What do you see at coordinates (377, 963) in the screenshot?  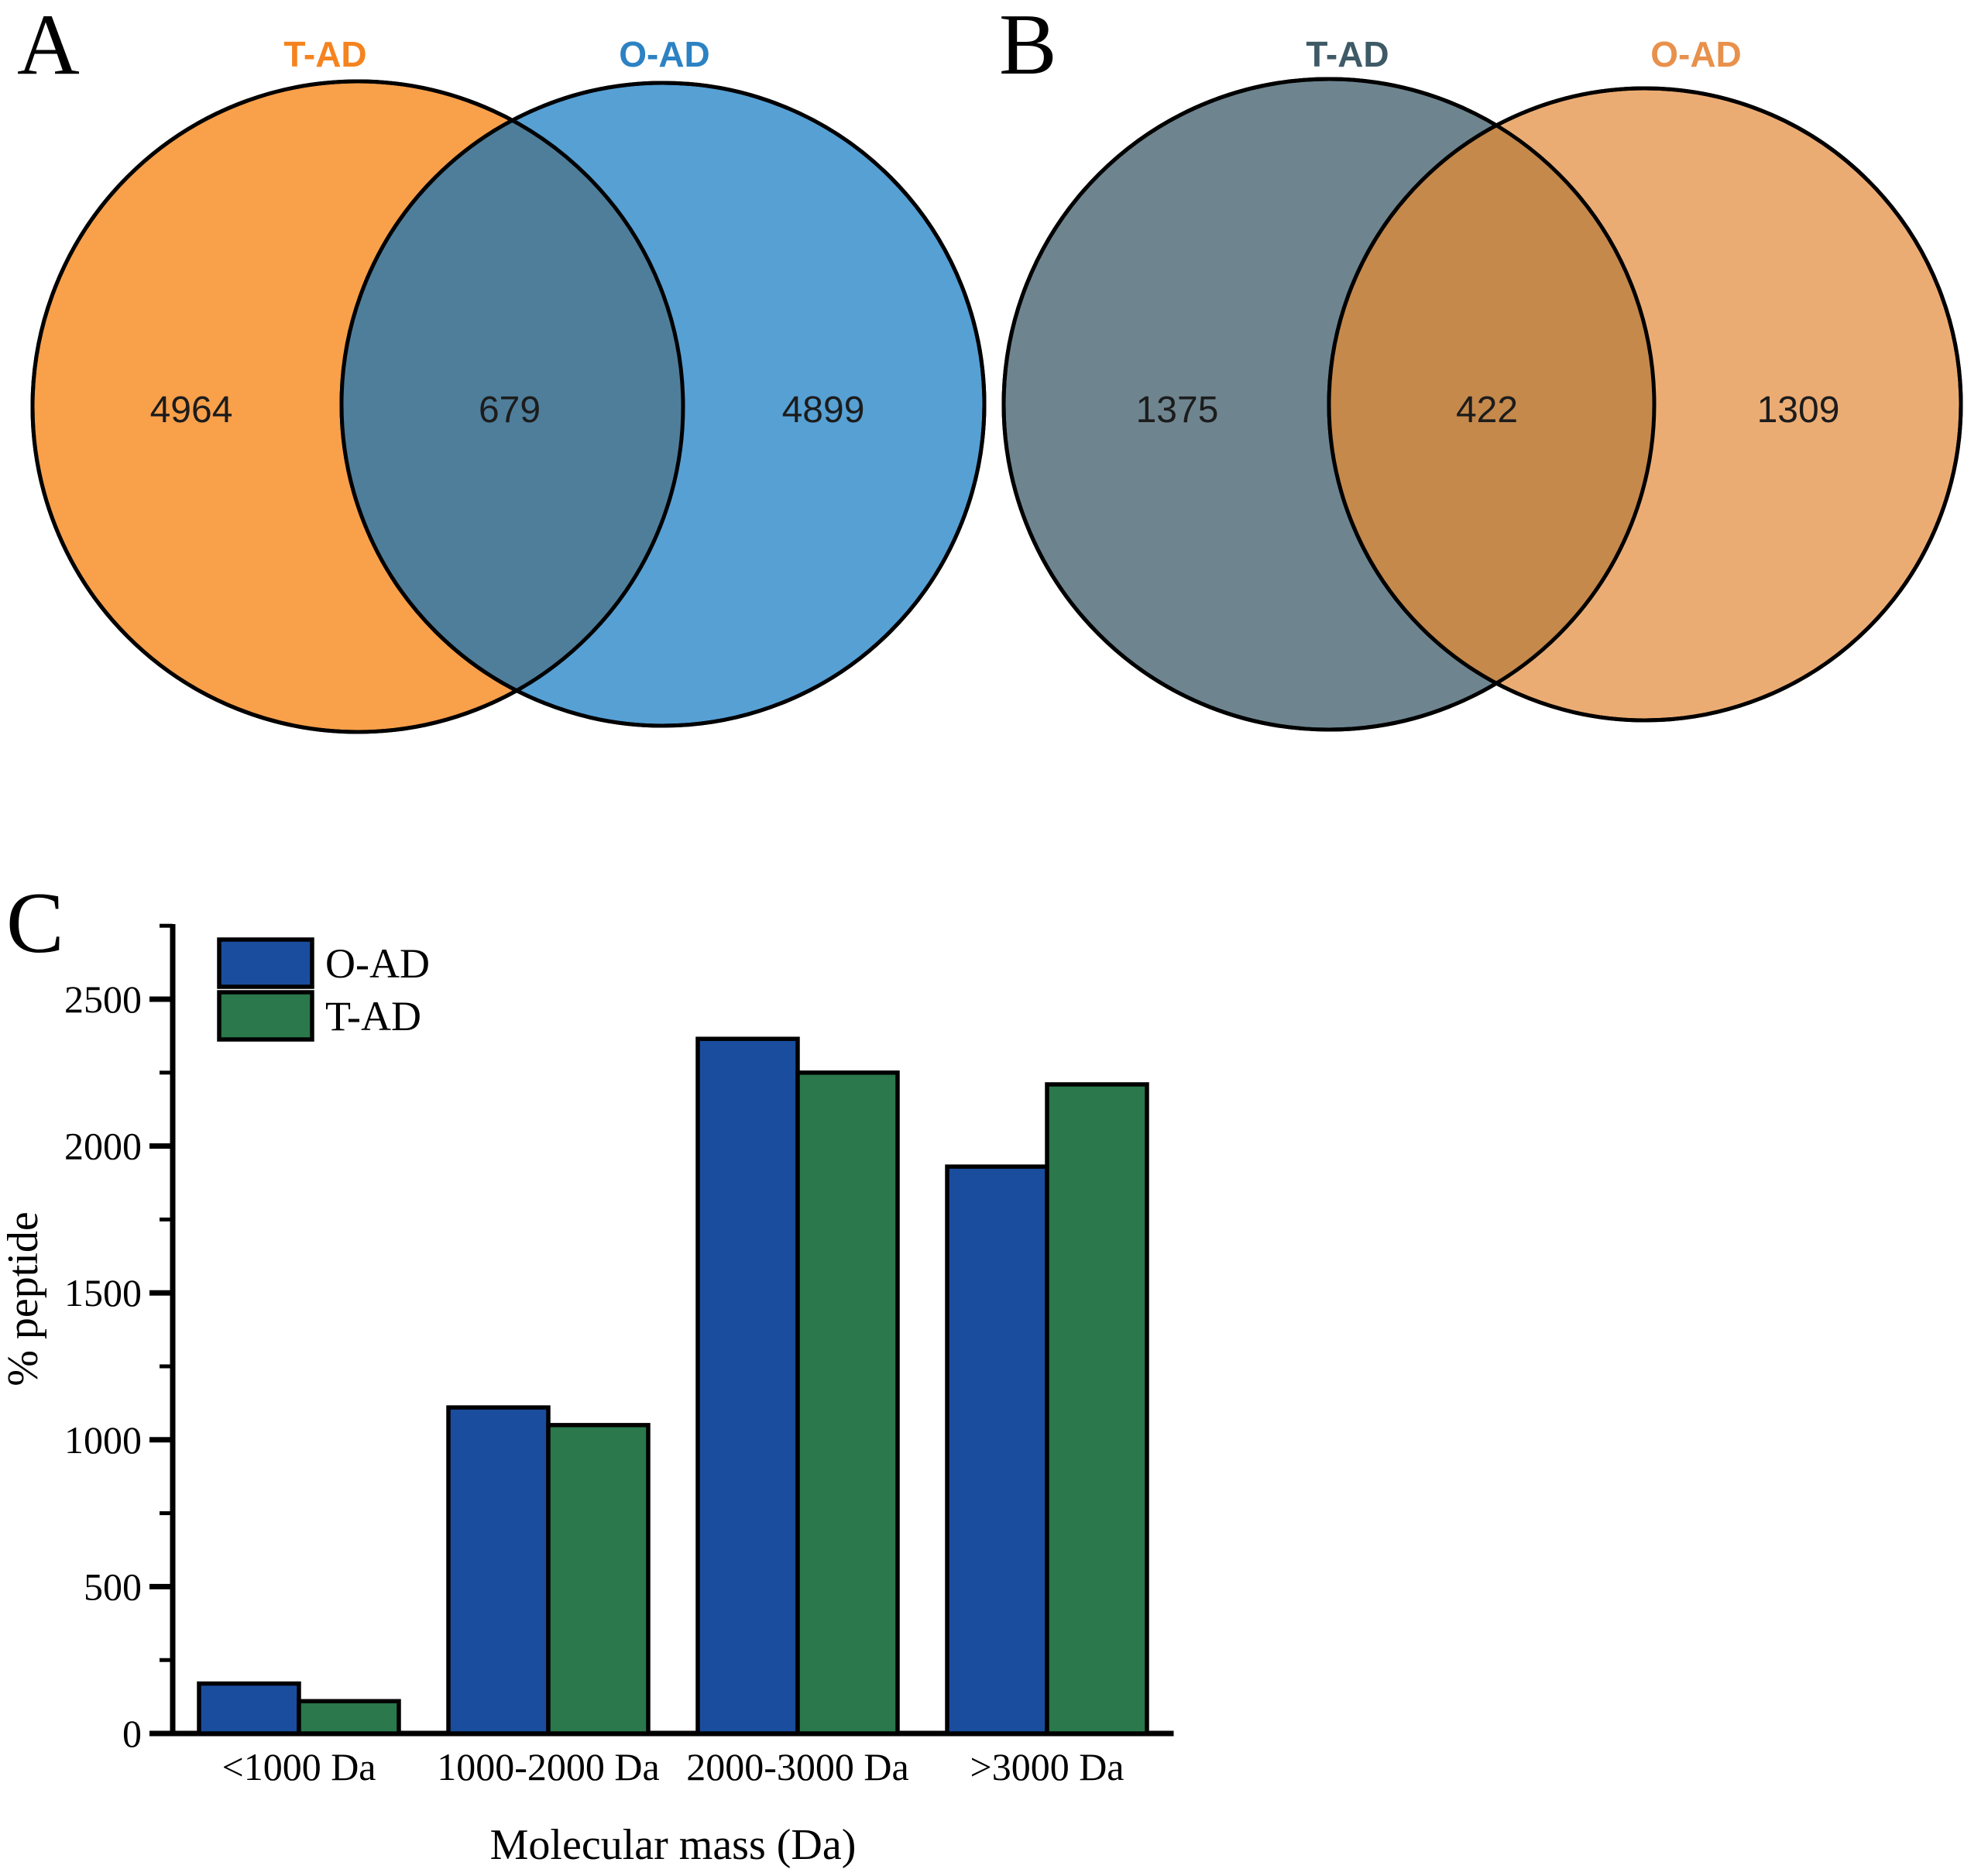 I see `legend-label-oad: O-AD` at bounding box center [377, 963].